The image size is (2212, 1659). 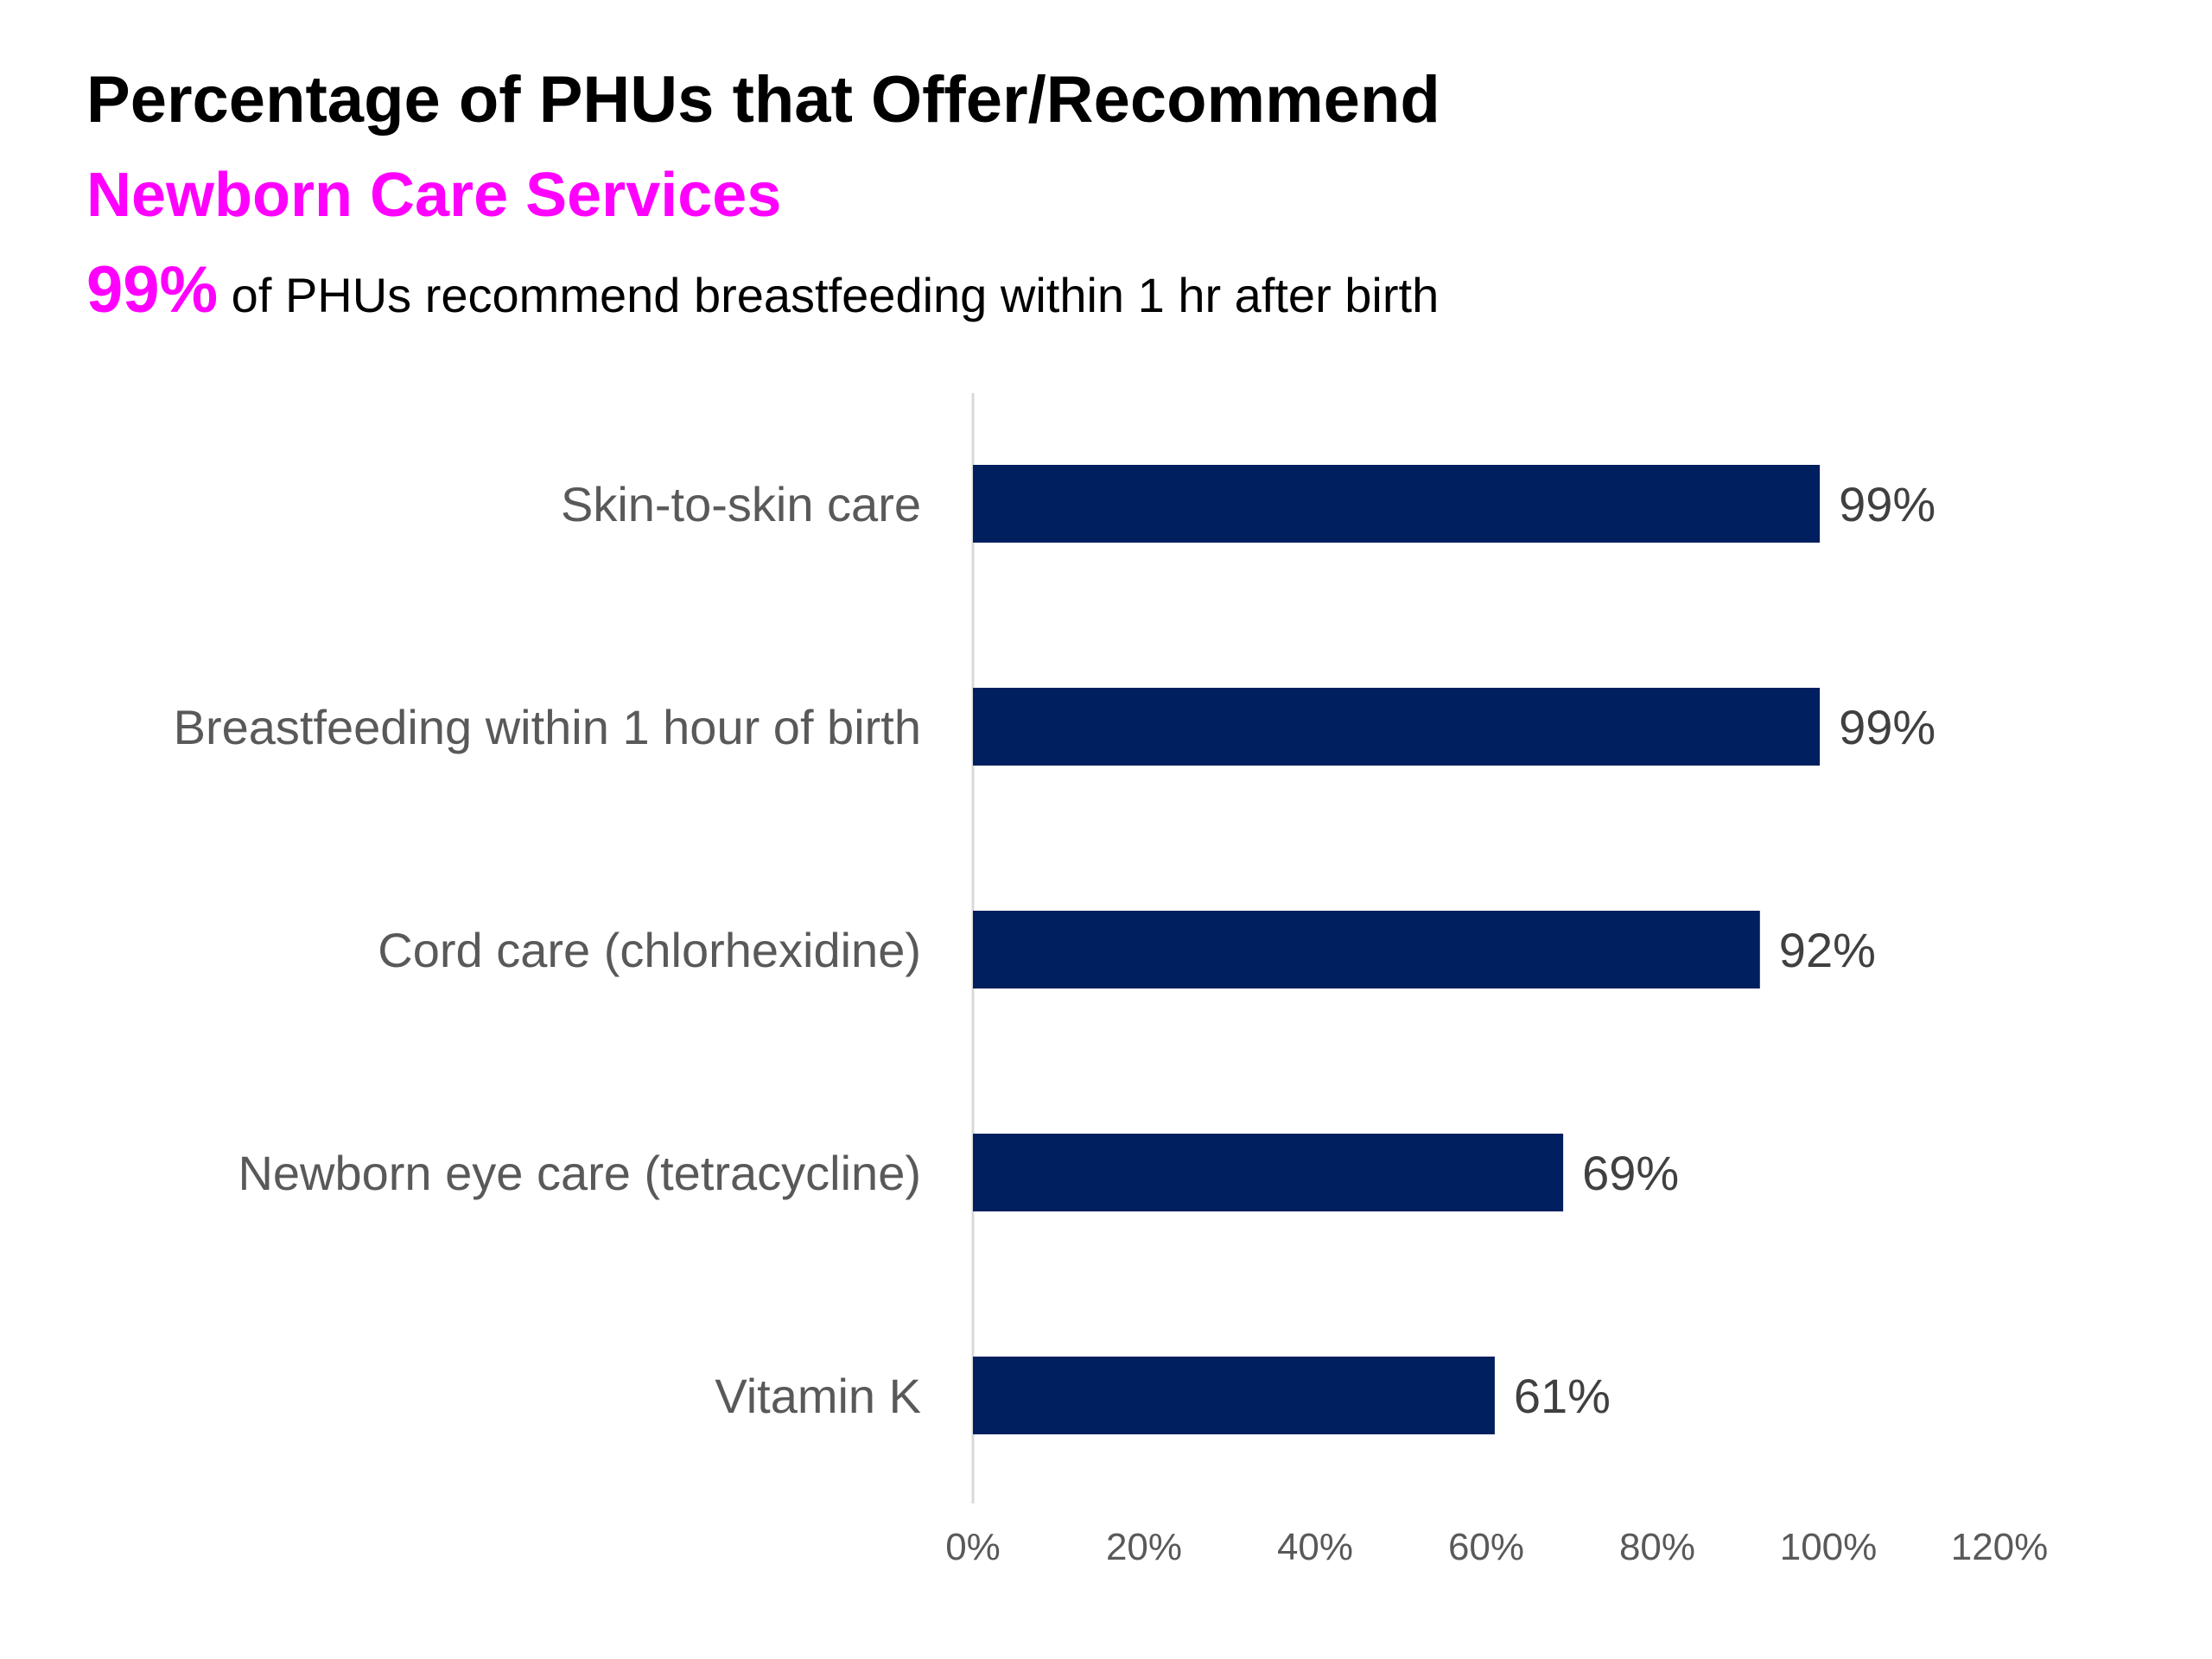 What do you see at coordinates (1486, 1547) in the screenshot?
I see `x-tick-label: 60%` at bounding box center [1486, 1547].